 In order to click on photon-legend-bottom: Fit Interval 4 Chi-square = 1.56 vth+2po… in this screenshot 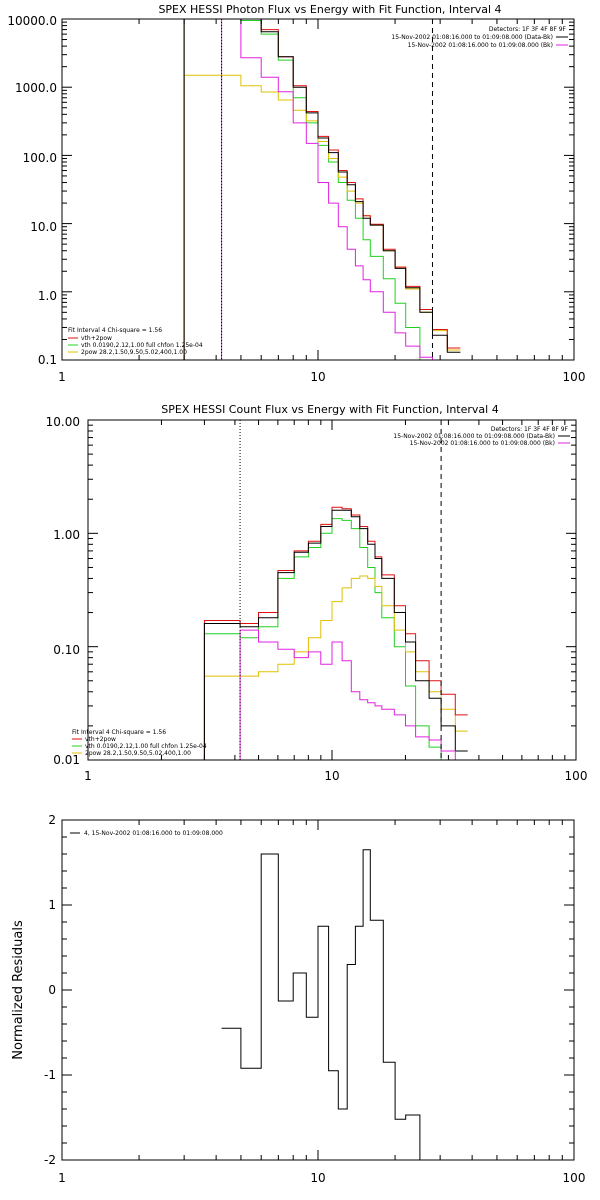, I will do `click(135, 341)`.